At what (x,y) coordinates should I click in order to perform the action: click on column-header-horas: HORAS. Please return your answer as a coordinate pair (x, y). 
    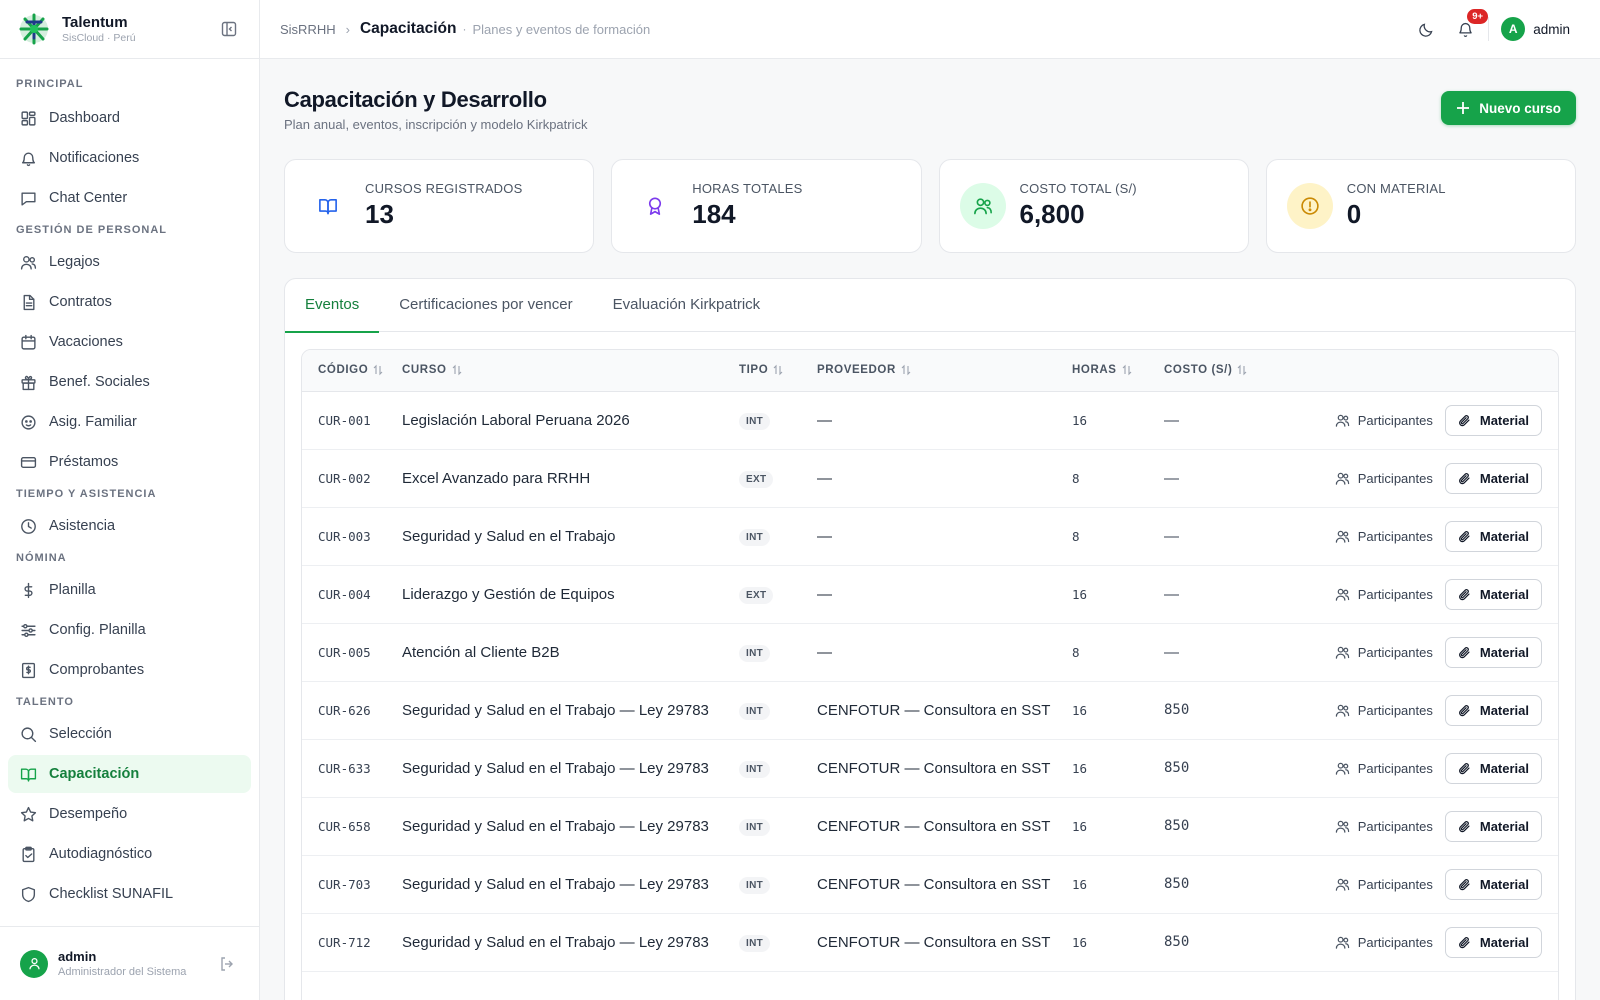
    Looking at the image, I should click on (1118, 371).